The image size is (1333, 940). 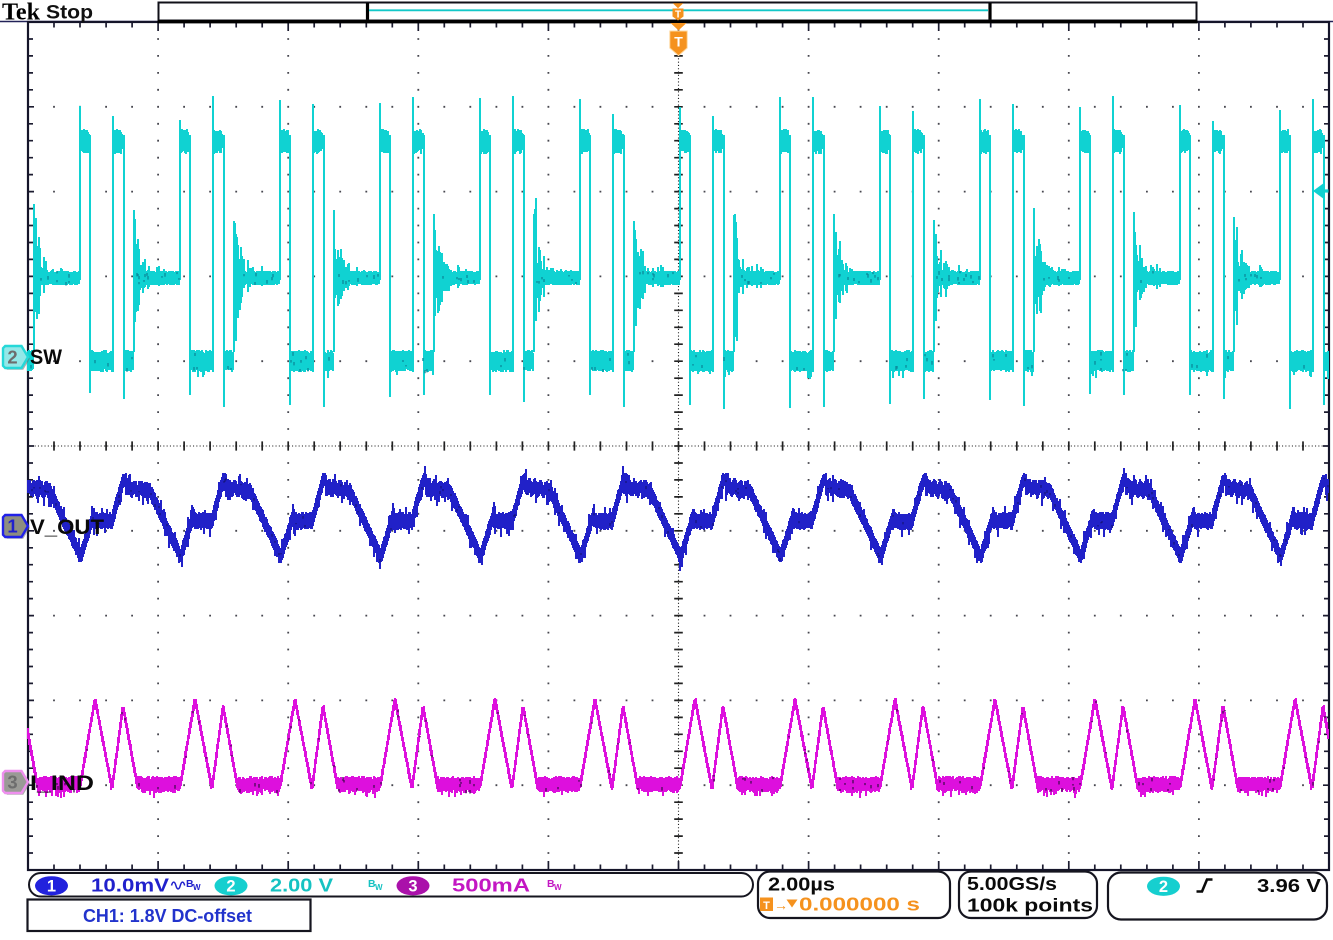 What do you see at coordinates (801, 884) in the screenshot?
I see `svg-text: 2.00µs` at bounding box center [801, 884].